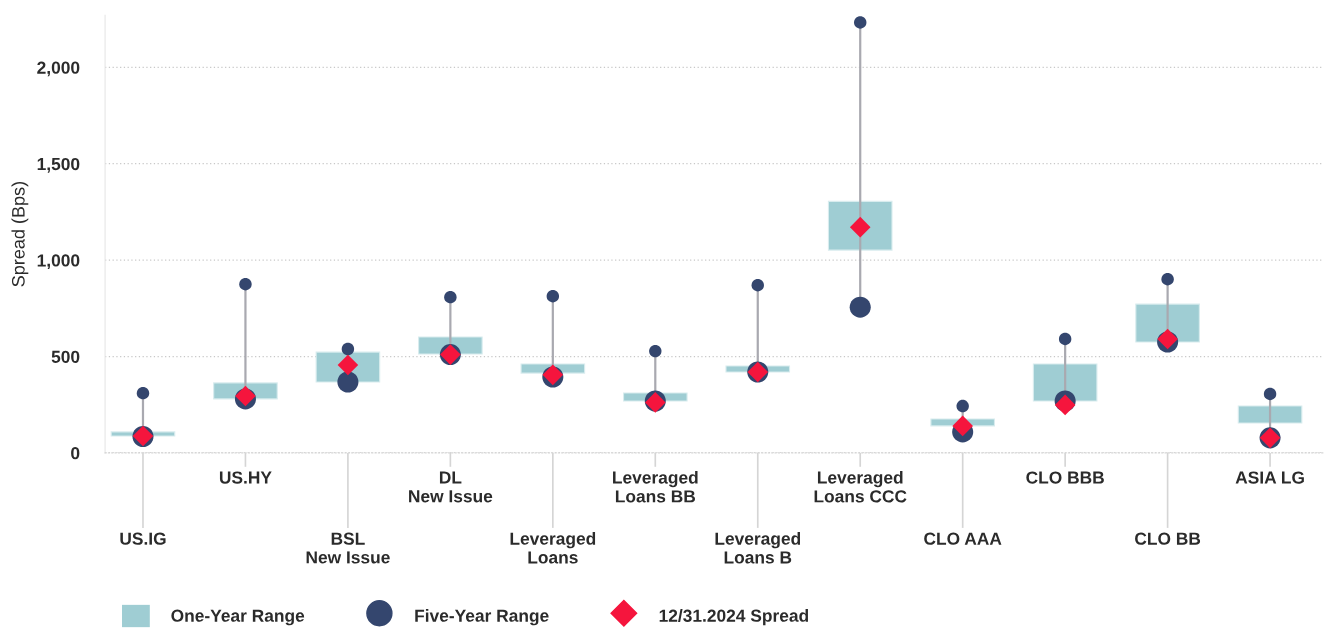 The height and width of the screenshot is (637, 1330). I want to click on y-tick-label: 1,000, so click(58, 262).